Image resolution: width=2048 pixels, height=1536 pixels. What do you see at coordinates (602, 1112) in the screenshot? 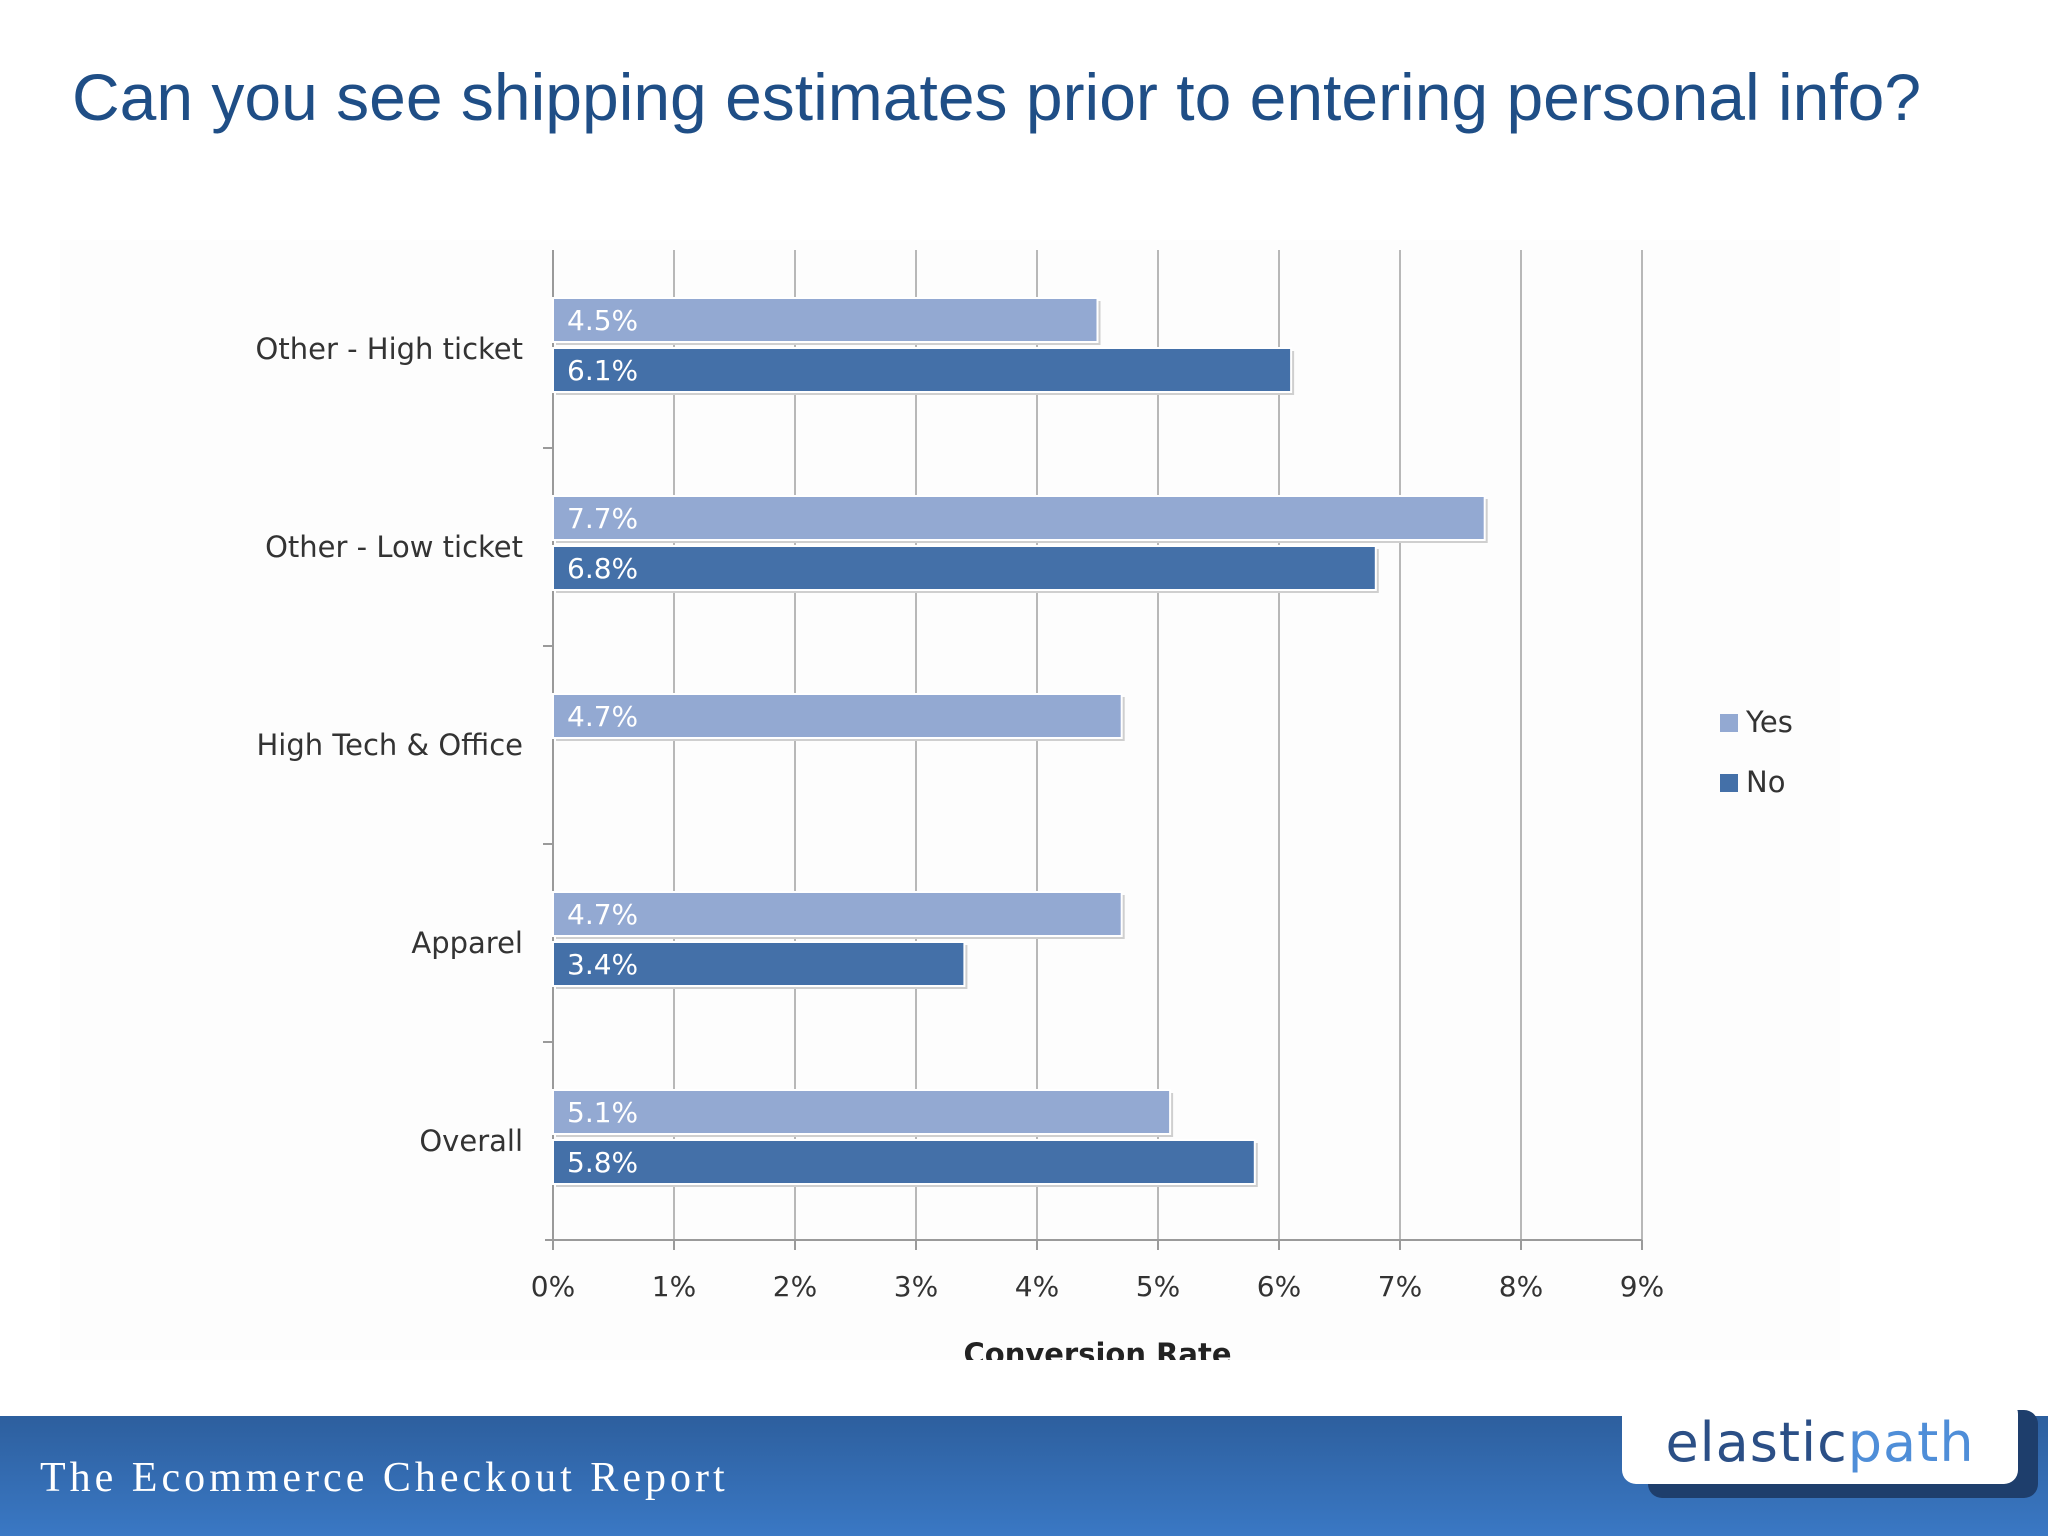
I see `data-label-yes-overall: 5.1%` at bounding box center [602, 1112].